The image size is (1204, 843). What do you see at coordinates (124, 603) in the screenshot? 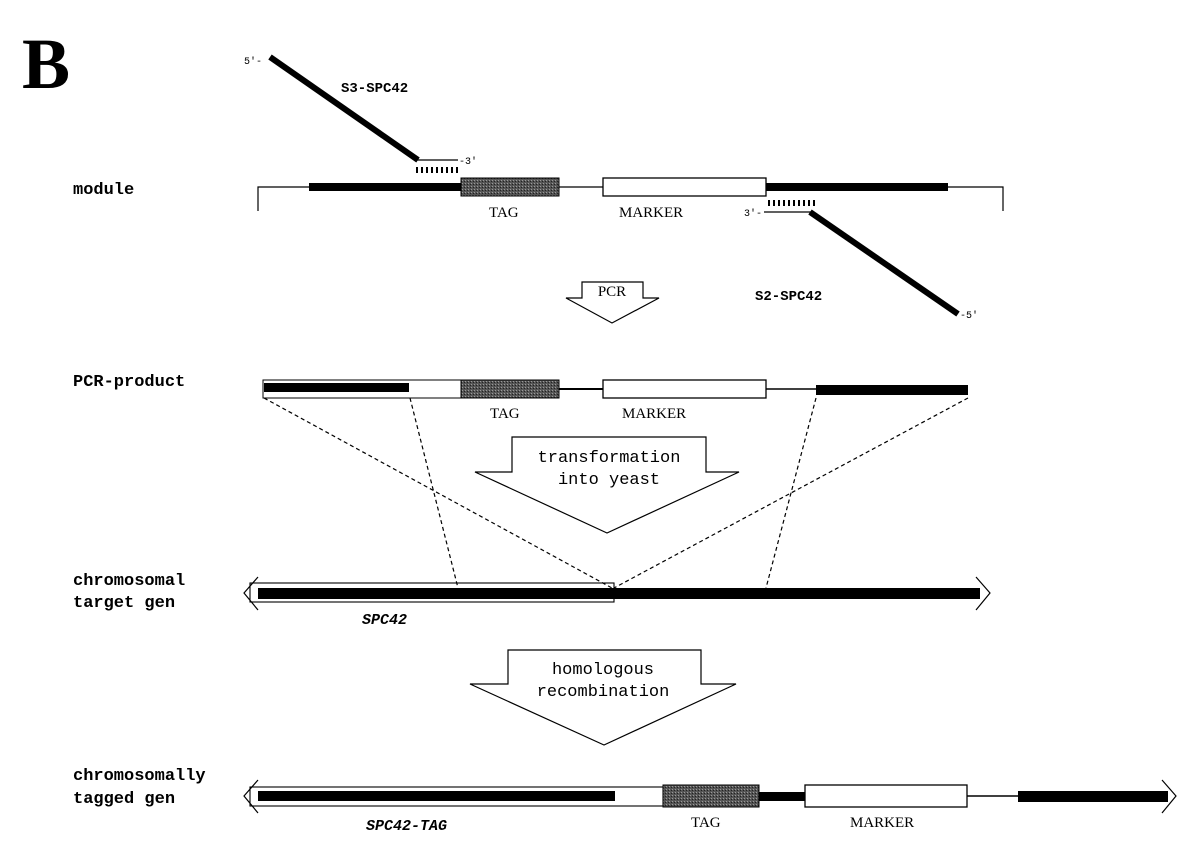
I see `row-label-target-line2: target gen` at bounding box center [124, 603].